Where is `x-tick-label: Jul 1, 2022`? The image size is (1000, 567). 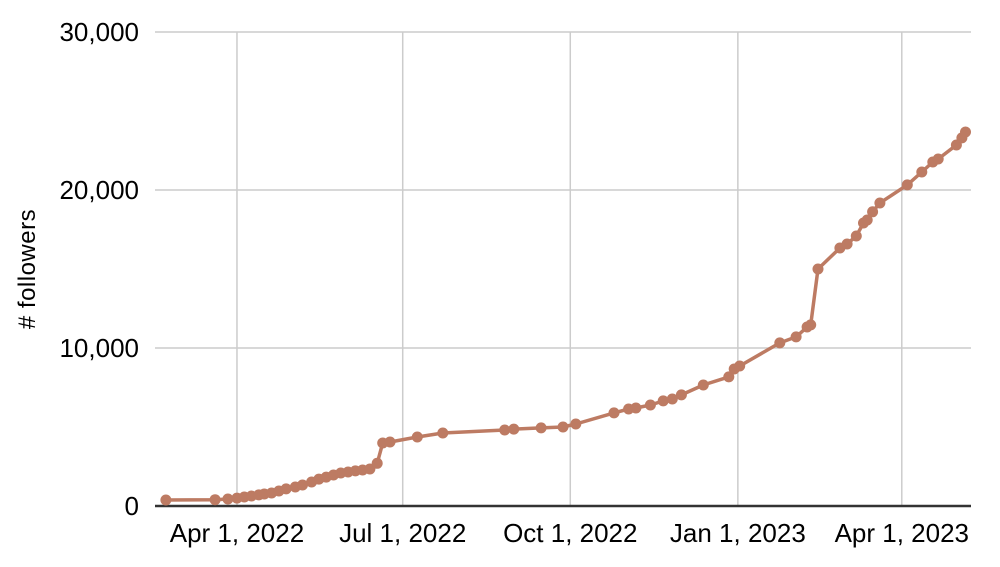
x-tick-label: Jul 1, 2022 is located at coordinates (402, 533).